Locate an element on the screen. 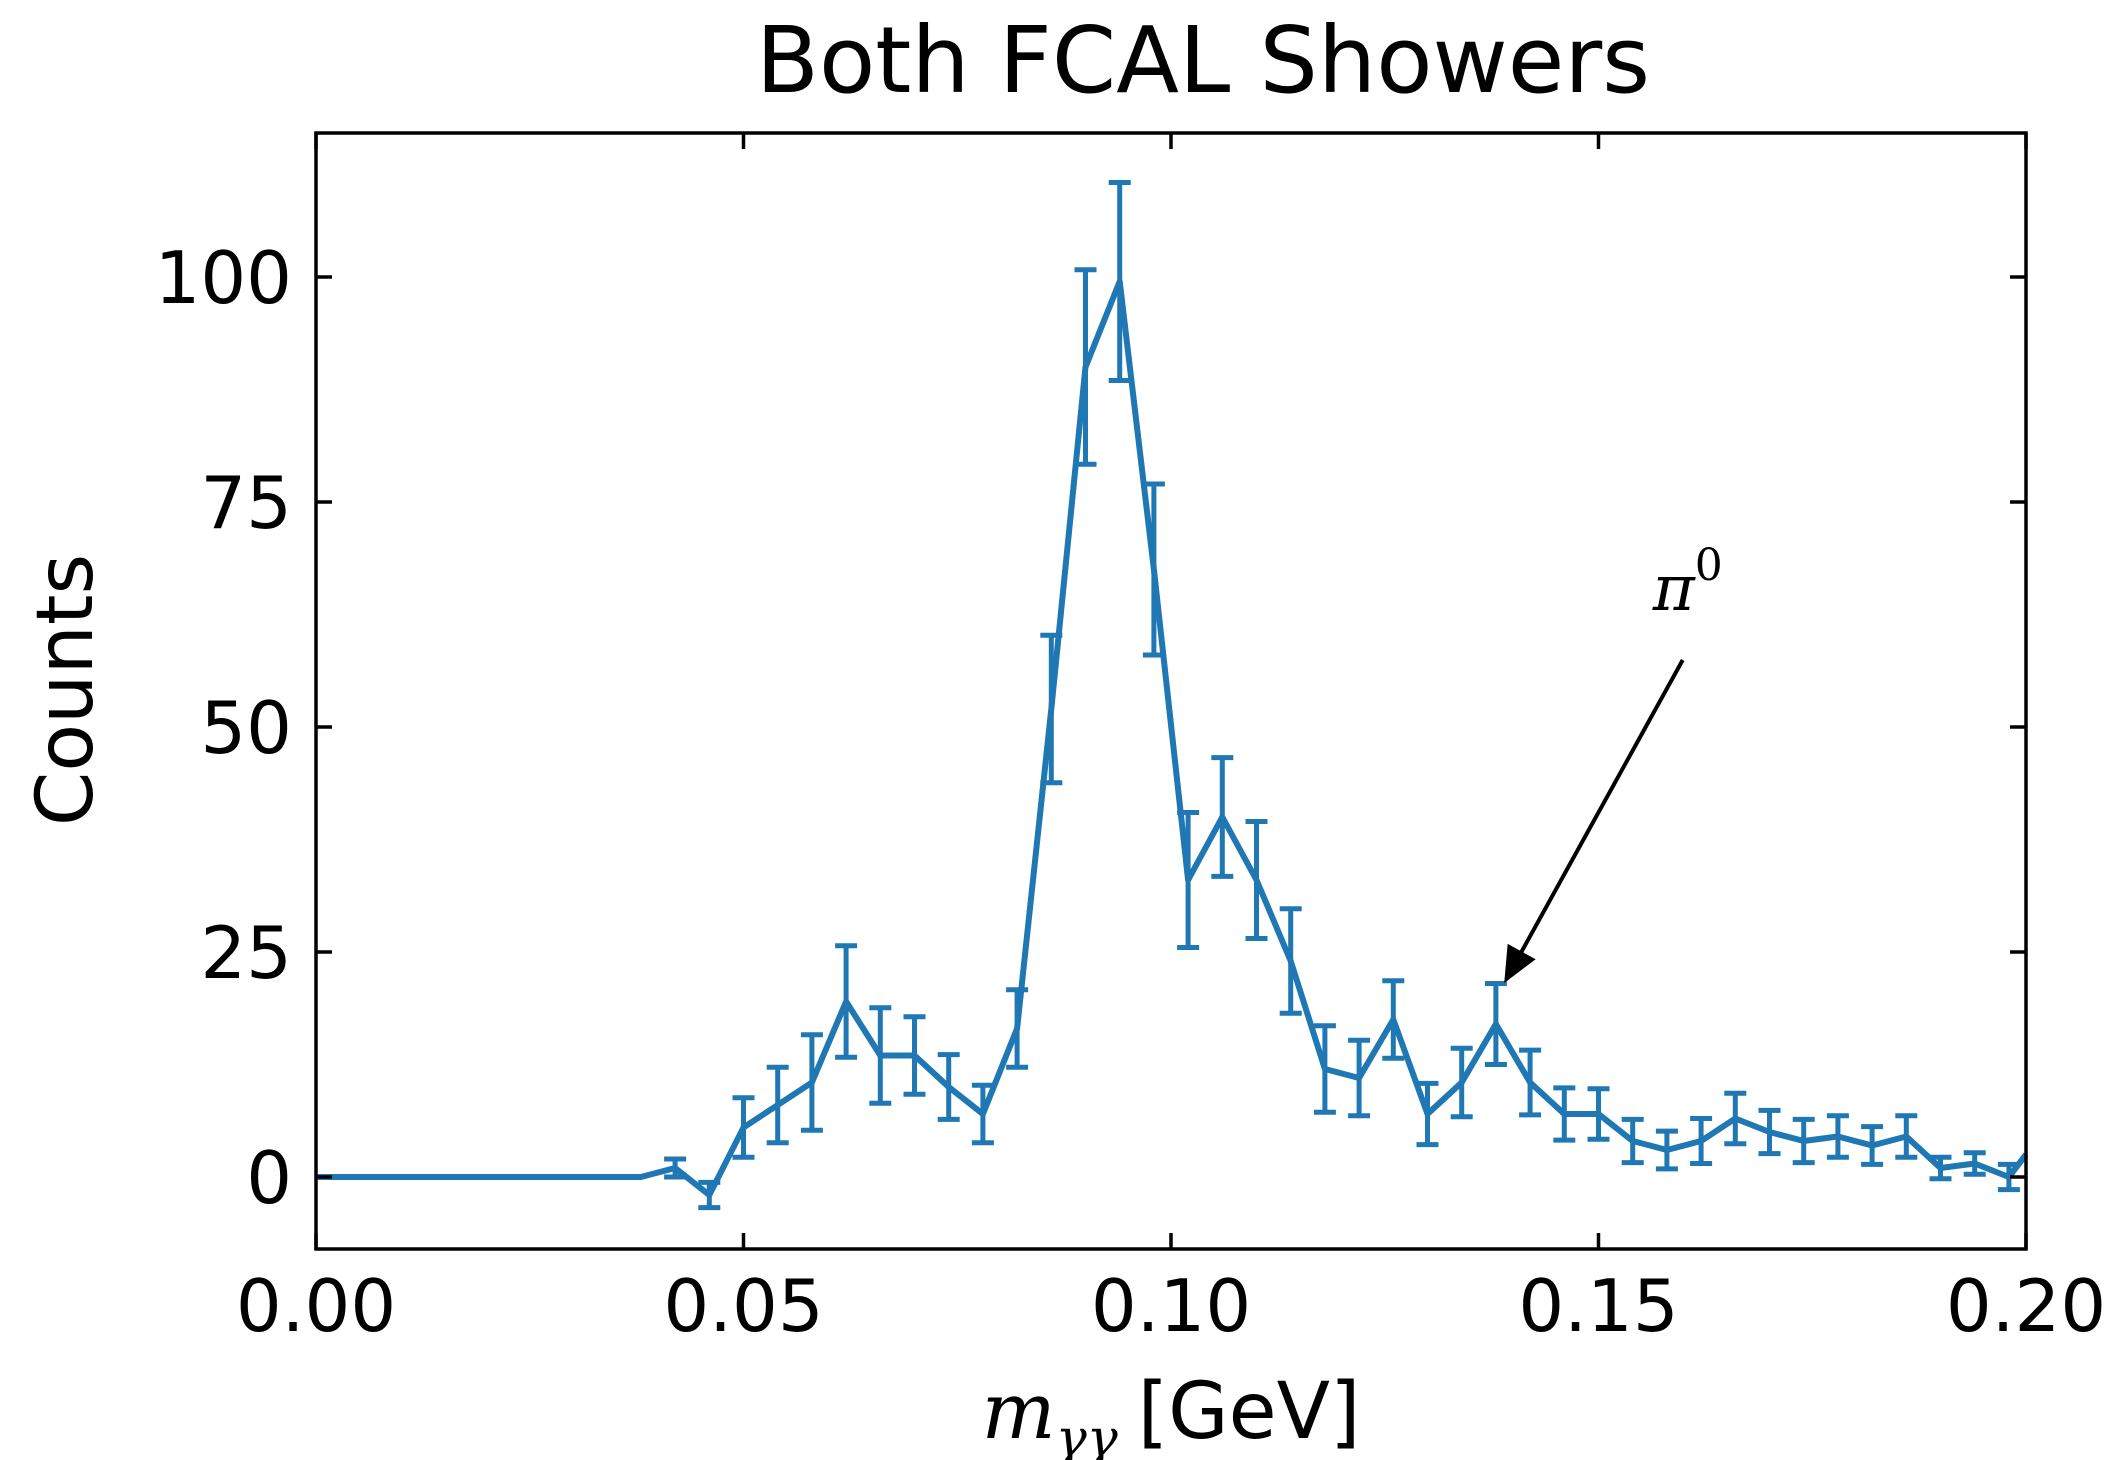 The height and width of the screenshot is (1460, 2121). x-axis-symbol: m is located at coordinates (1019, 1412).